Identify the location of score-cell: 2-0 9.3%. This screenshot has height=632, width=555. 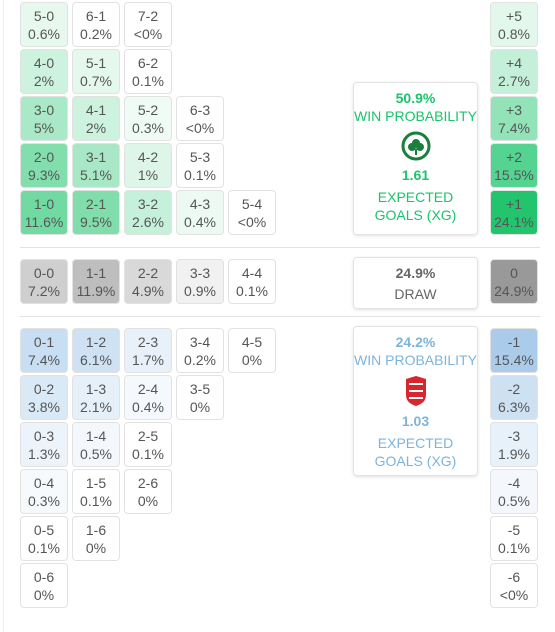
(44, 165).